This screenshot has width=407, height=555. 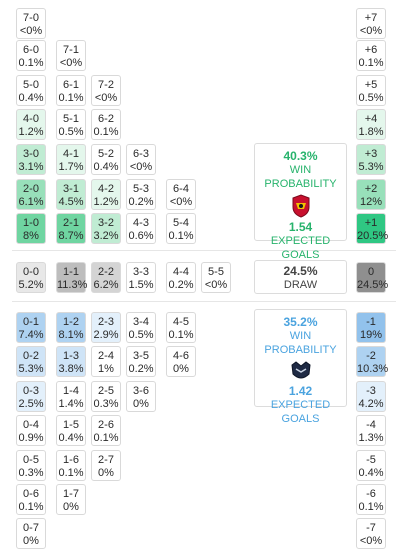 I want to click on draw-margin-cell: 0 24.5%, so click(x=372, y=277).